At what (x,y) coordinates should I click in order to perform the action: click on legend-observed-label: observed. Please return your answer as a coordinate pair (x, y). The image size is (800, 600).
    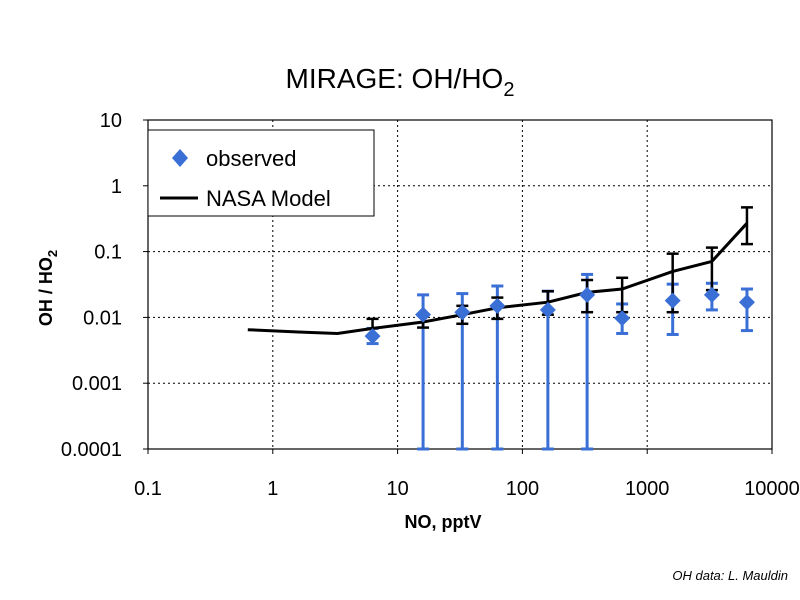
    Looking at the image, I should click on (251, 158).